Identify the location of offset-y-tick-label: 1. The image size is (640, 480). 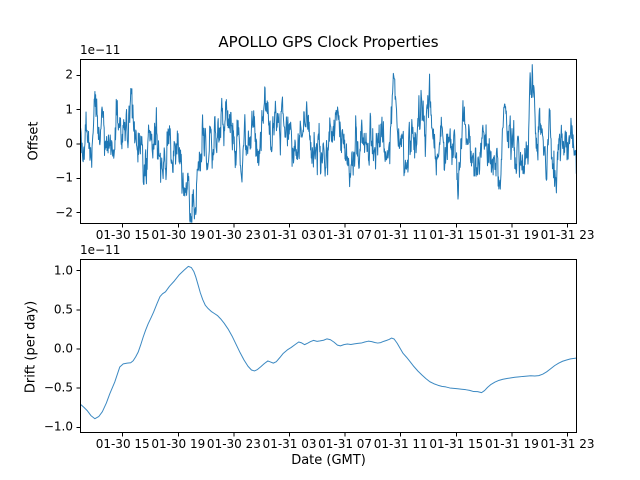
(69, 109).